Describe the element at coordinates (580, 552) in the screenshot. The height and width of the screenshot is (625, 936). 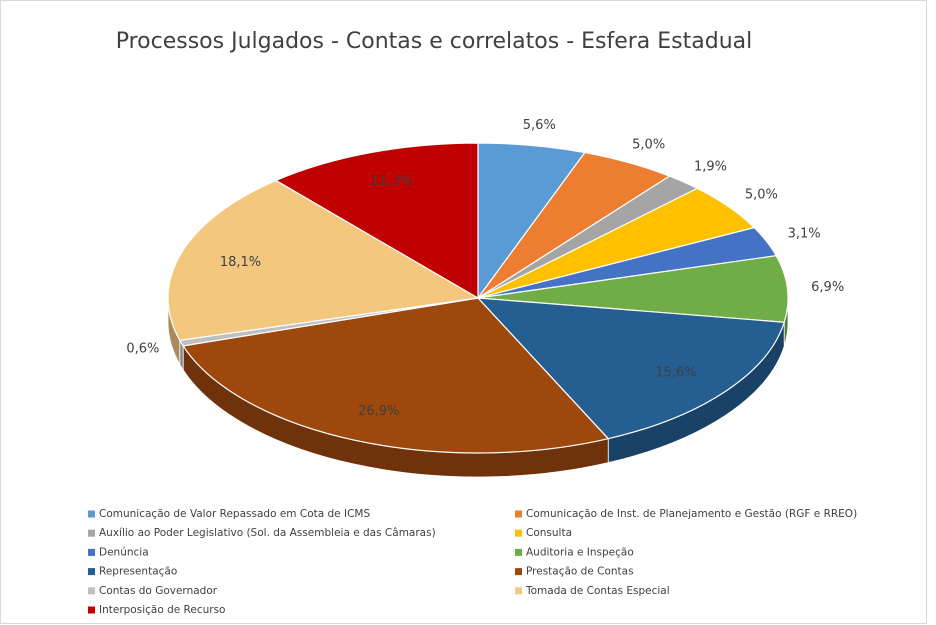
I see `legend-label: Auditoria e Inspeção` at that location.